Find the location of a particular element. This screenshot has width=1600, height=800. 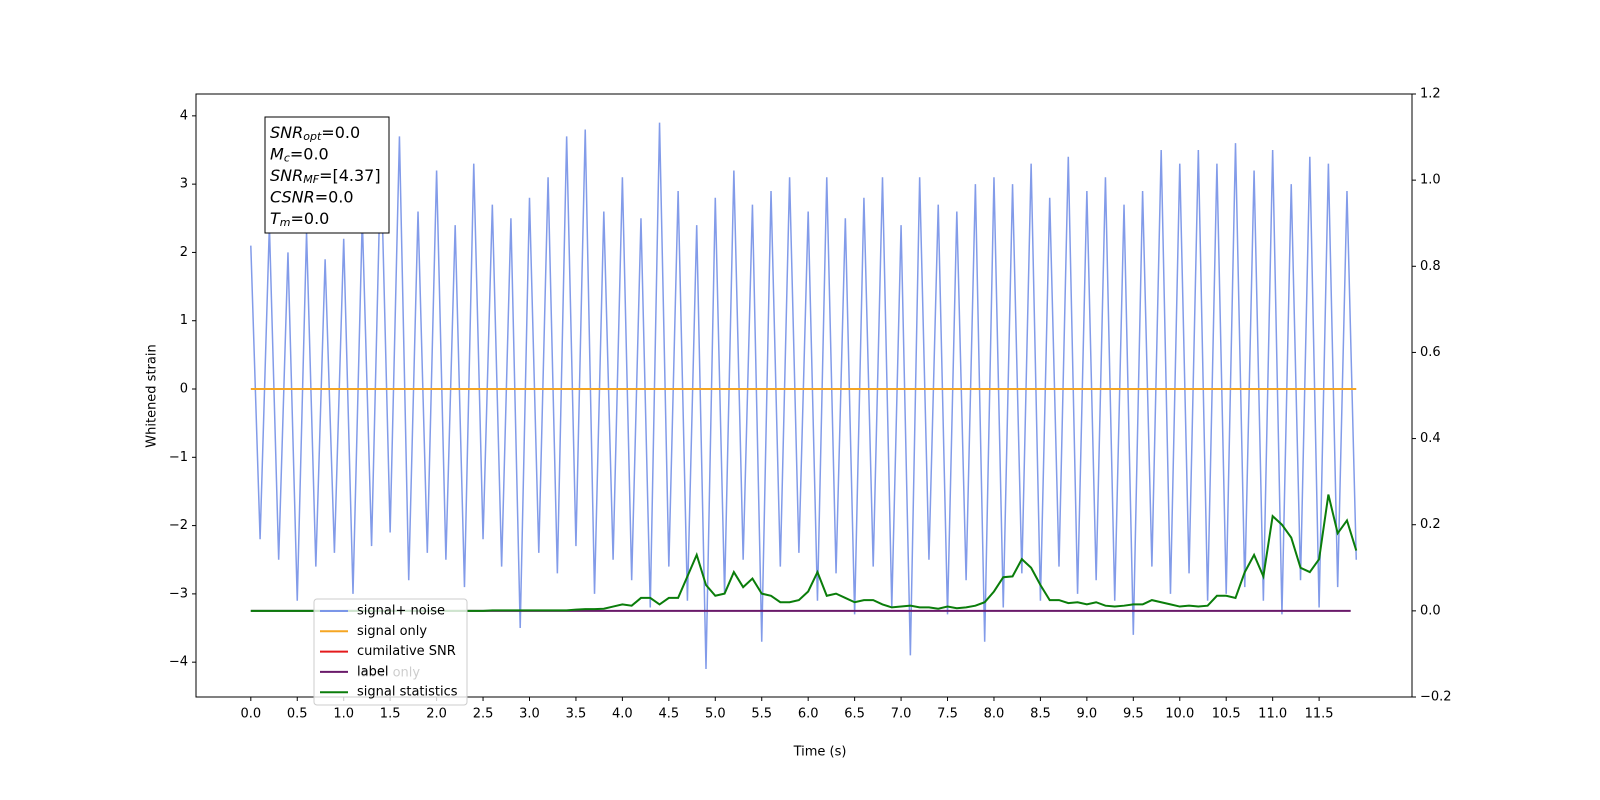

x-tick-label: 2.0 is located at coordinates (436, 714).